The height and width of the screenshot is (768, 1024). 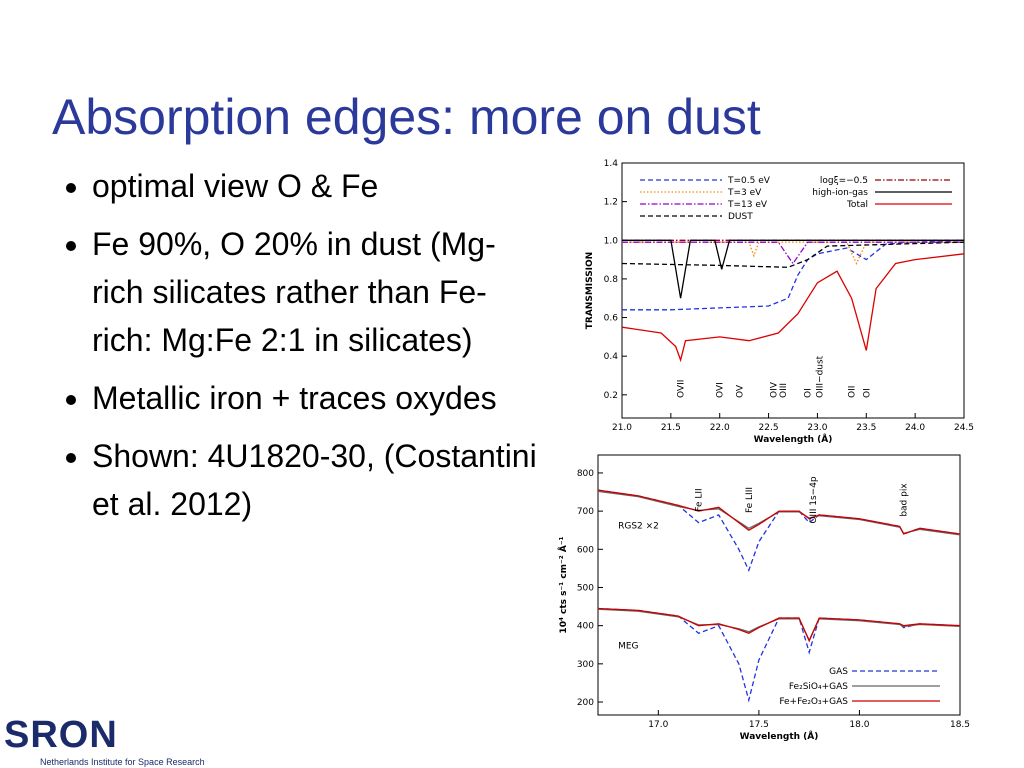 What do you see at coordinates (611, 241) in the screenshot?
I see `y-tick-label: 1.0` at bounding box center [611, 241].